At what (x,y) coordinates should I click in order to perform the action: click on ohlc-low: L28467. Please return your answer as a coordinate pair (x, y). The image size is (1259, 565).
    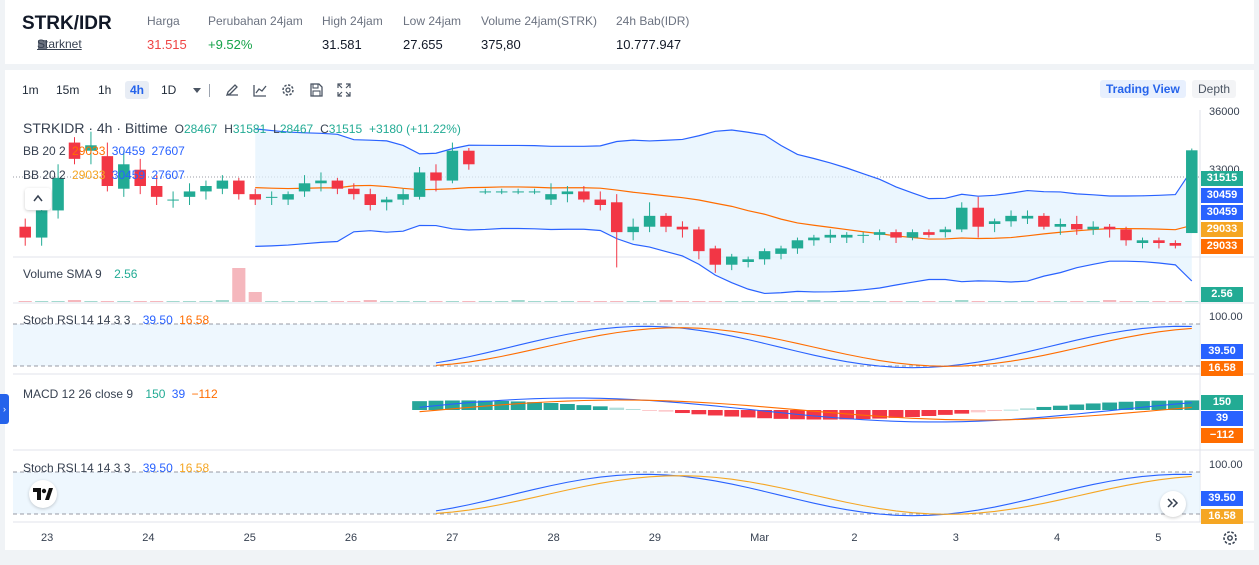
    Looking at the image, I should click on (293, 129).